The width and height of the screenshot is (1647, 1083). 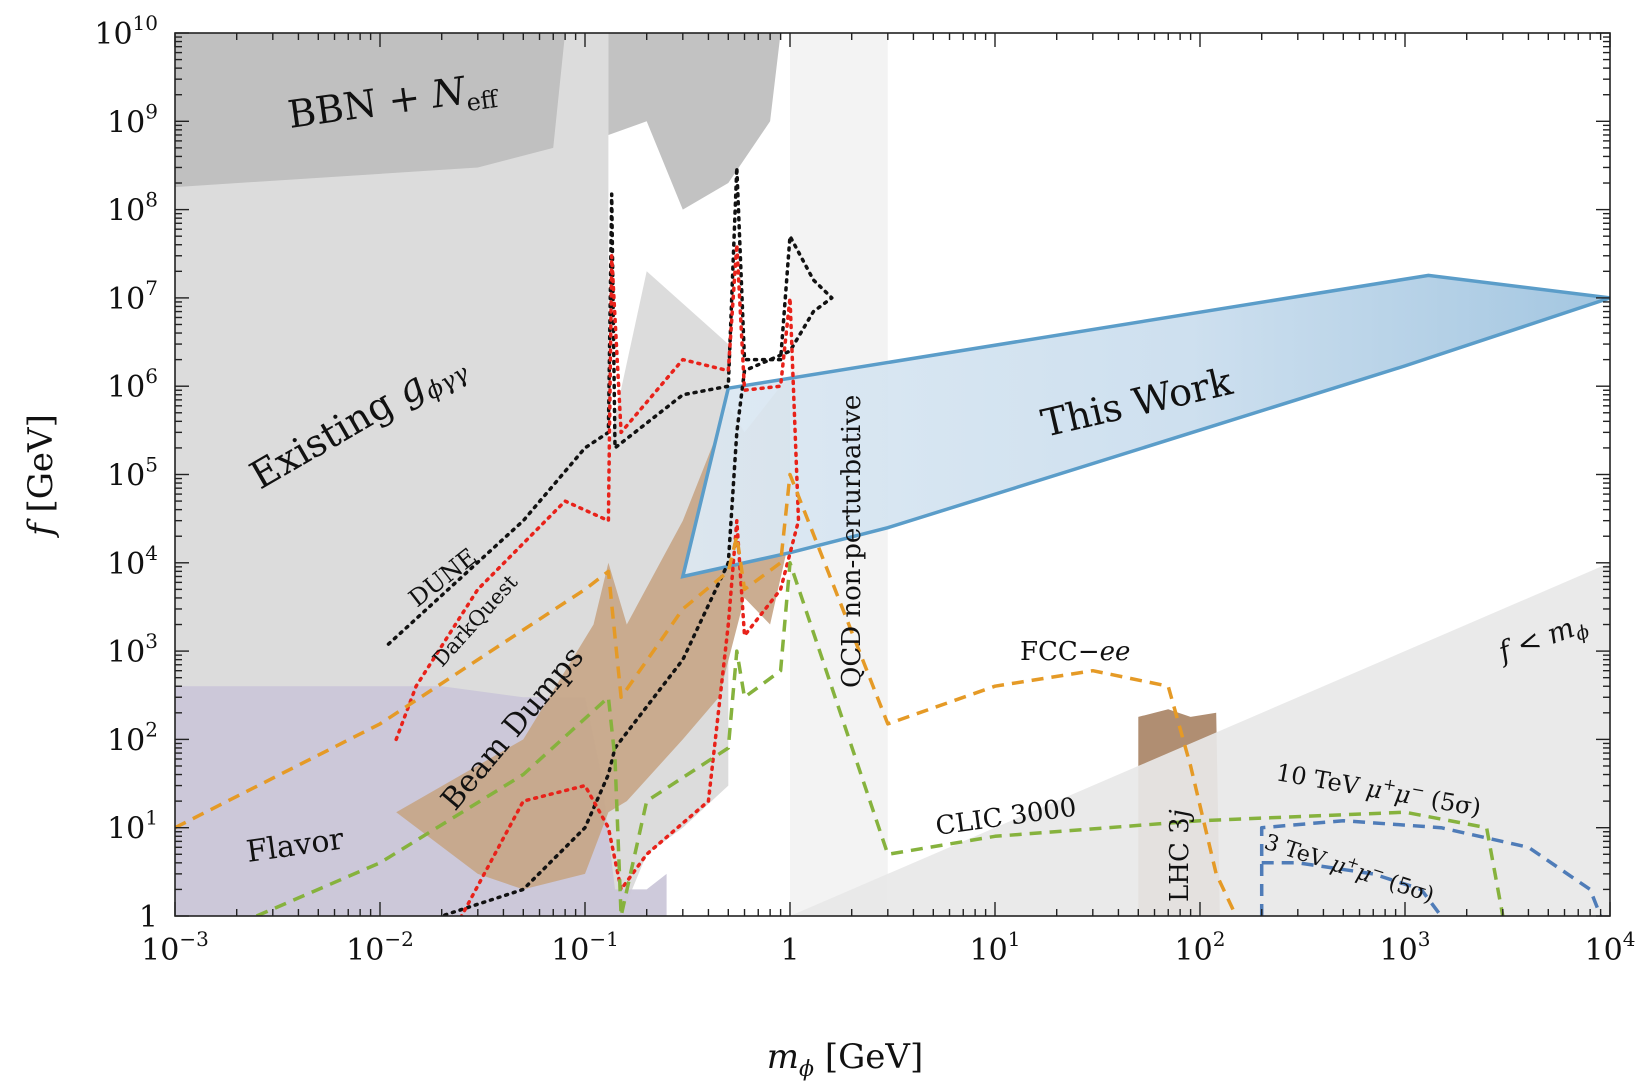 I want to click on x-tick-label: 10², so click(x=1200, y=947).